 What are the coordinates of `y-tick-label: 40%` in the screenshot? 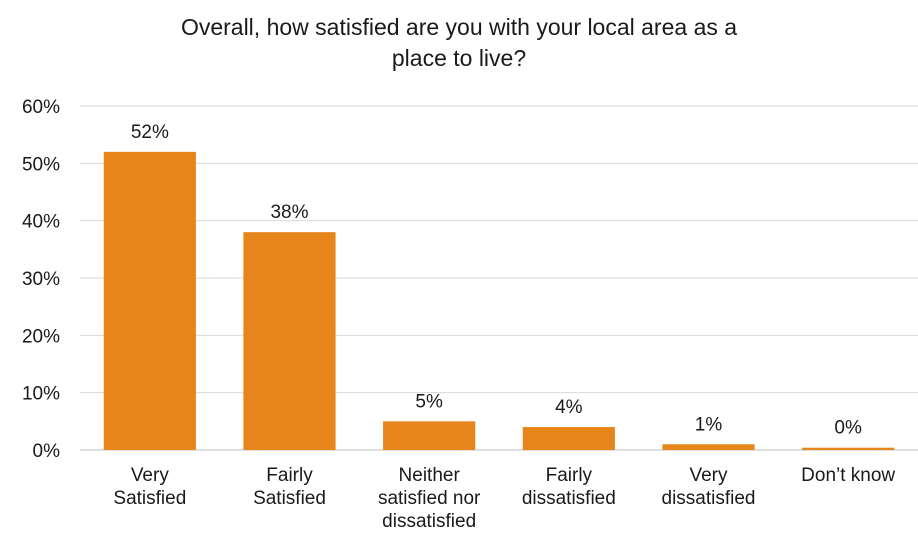 It's located at (41, 222).